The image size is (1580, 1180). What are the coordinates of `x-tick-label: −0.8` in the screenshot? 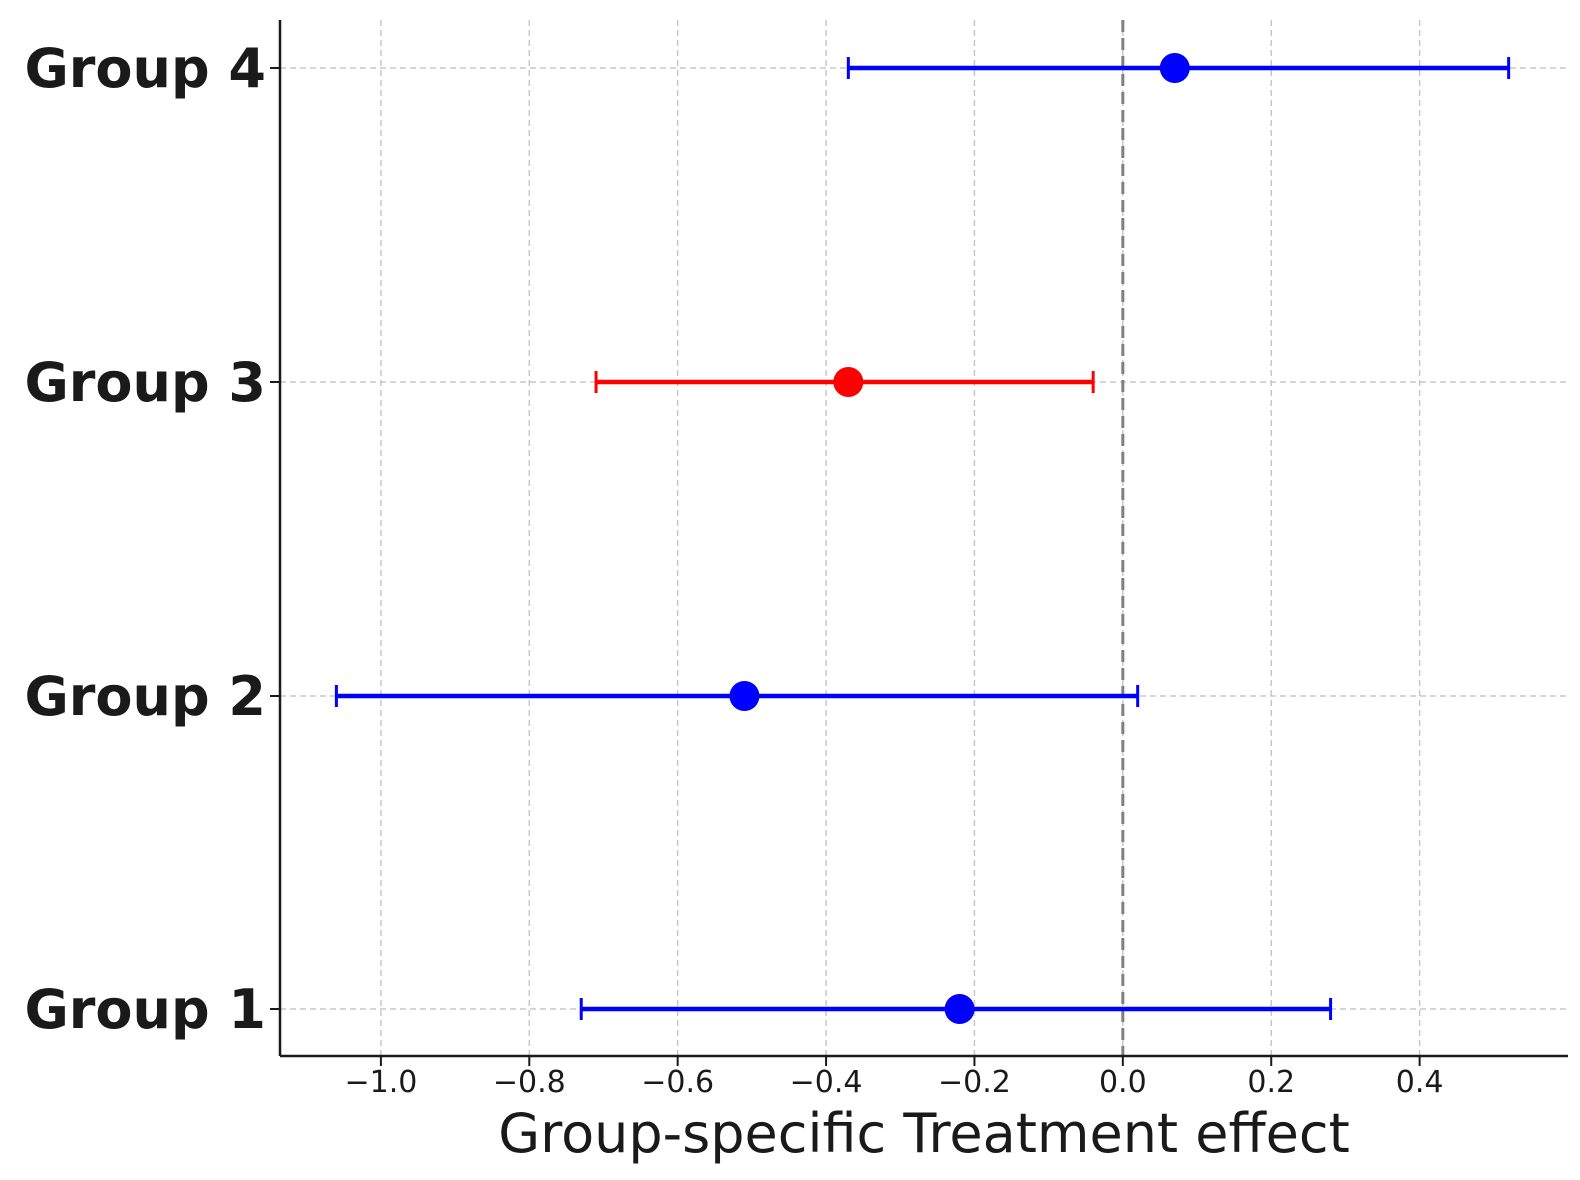 It's located at (529, 1082).